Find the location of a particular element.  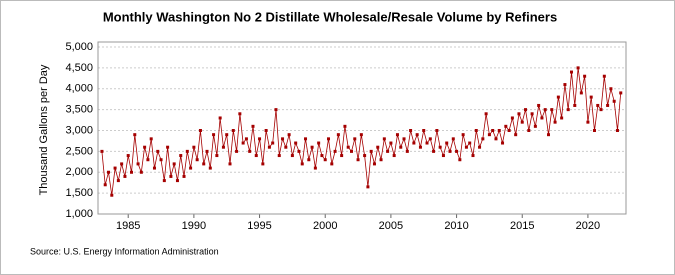

x-tick-label: 2000 is located at coordinates (325, 226).